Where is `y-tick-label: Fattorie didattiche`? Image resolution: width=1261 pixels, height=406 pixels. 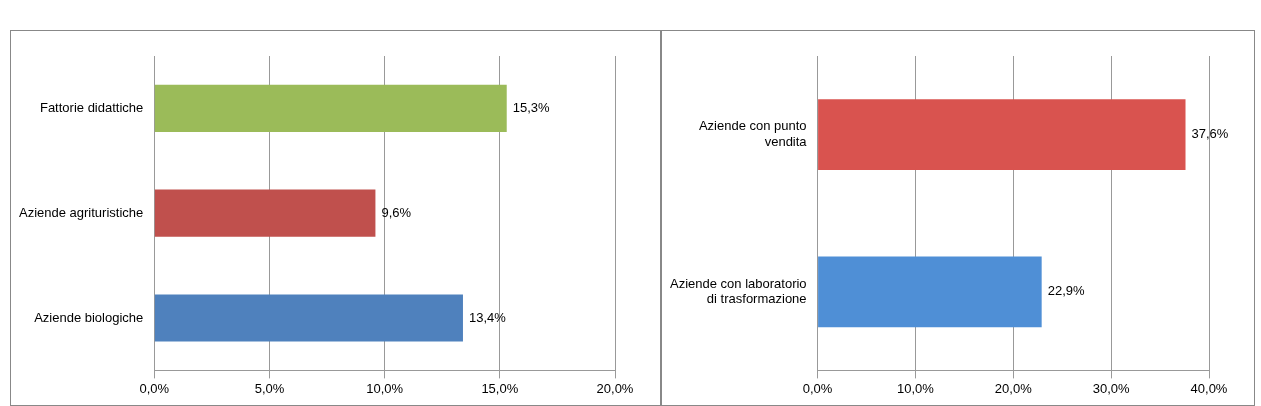 y-tick-label: Fattorie didattiche is located at coordinates (91, 107).